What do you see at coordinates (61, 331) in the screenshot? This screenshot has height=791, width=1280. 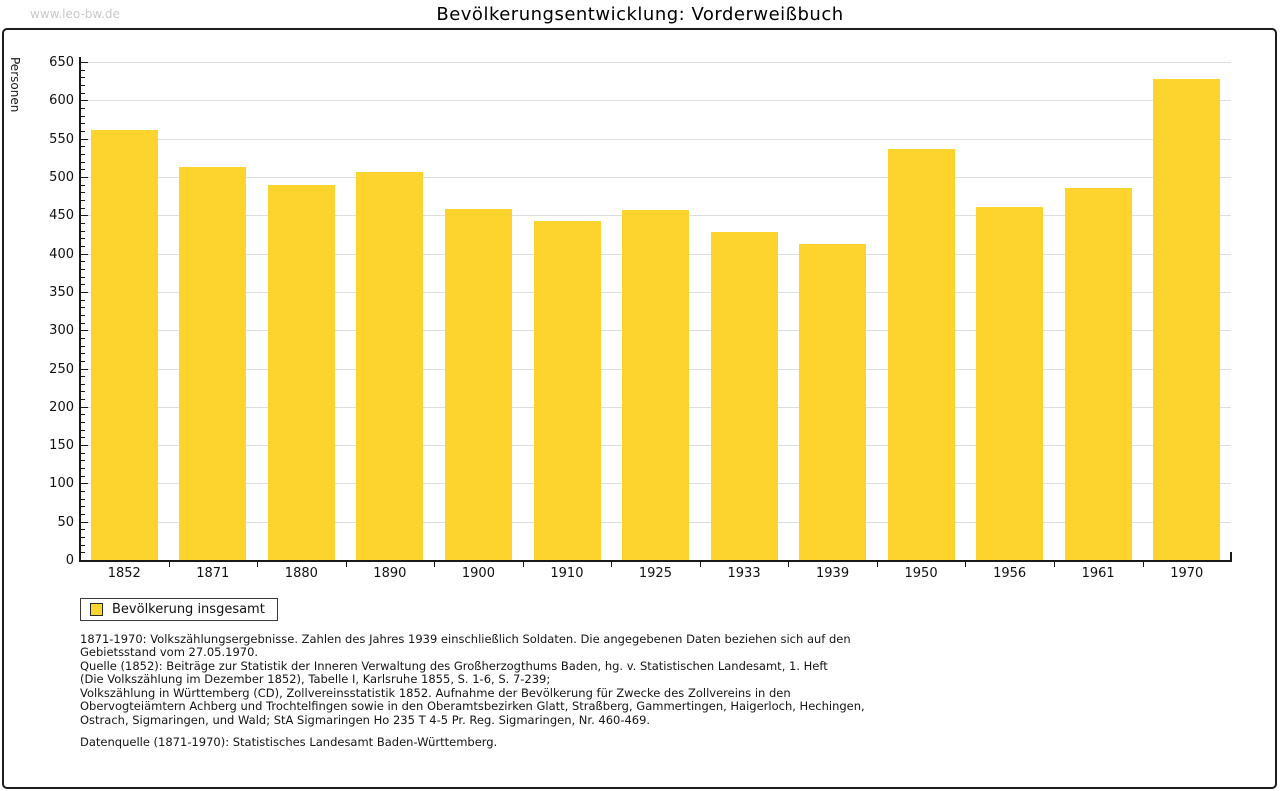 I see `y-axis-tick-label: 300` at bounding box center [61, 331].